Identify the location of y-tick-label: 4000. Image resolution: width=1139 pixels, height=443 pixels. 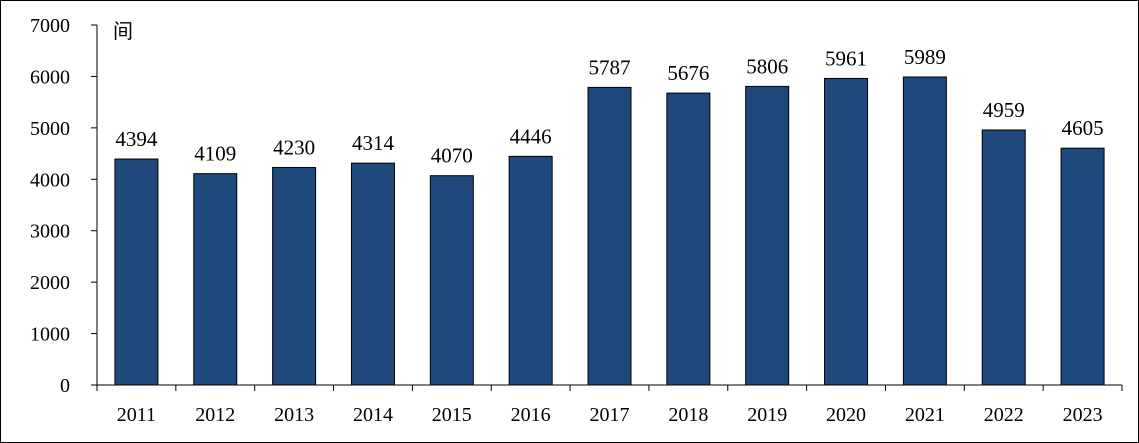
(50, 180).